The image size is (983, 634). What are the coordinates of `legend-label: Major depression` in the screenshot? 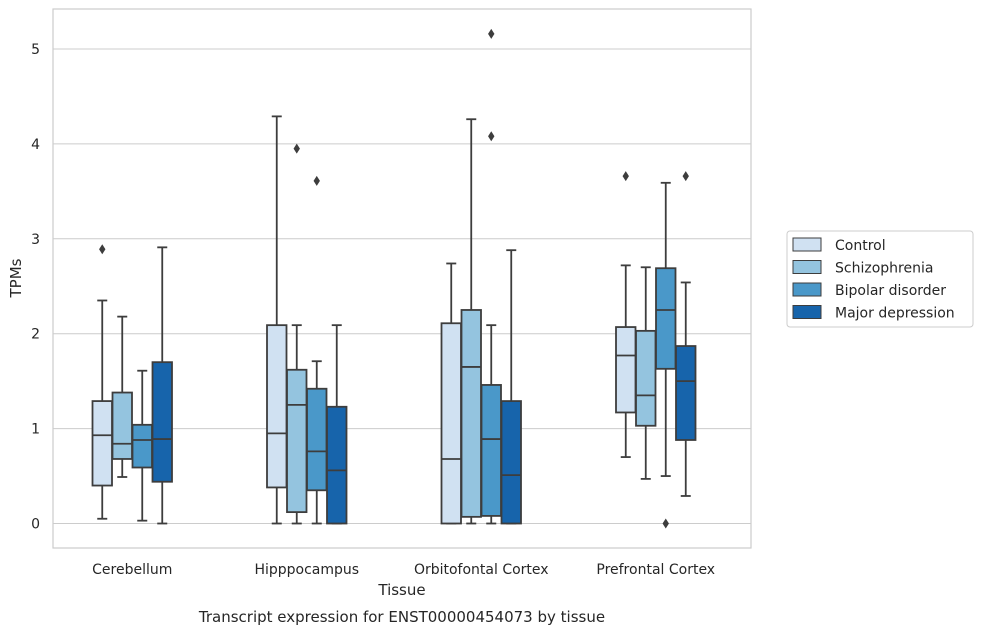 It's located at (895, 314).